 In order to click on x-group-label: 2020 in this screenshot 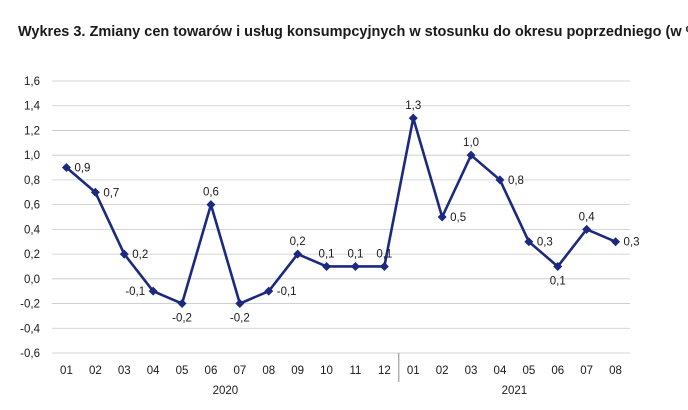, I will do `click(226, 391)`.